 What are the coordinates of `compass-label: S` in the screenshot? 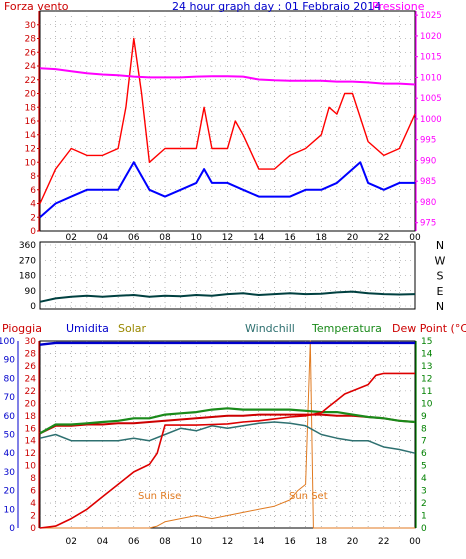 It's located at (440, 276).